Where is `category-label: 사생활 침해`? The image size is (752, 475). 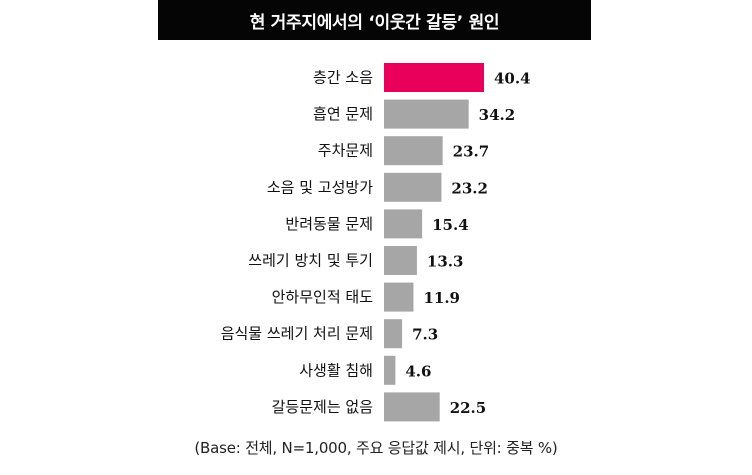 category-label: 사생활 침해 is located at coordinates (336, 370).